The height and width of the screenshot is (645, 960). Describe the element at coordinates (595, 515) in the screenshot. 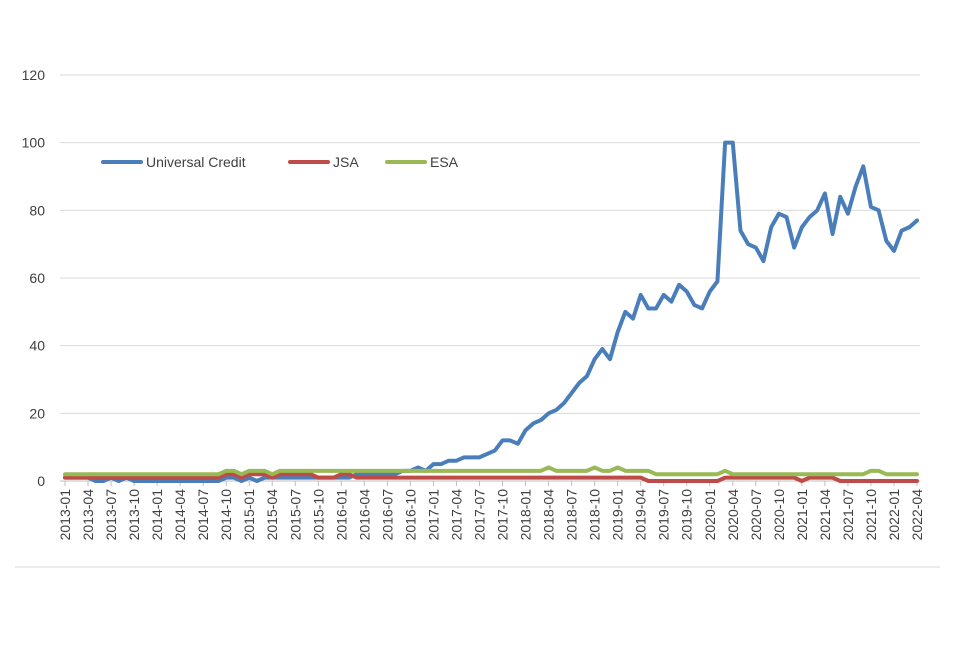

I see `x-tick-label: 2018-10` at that location.